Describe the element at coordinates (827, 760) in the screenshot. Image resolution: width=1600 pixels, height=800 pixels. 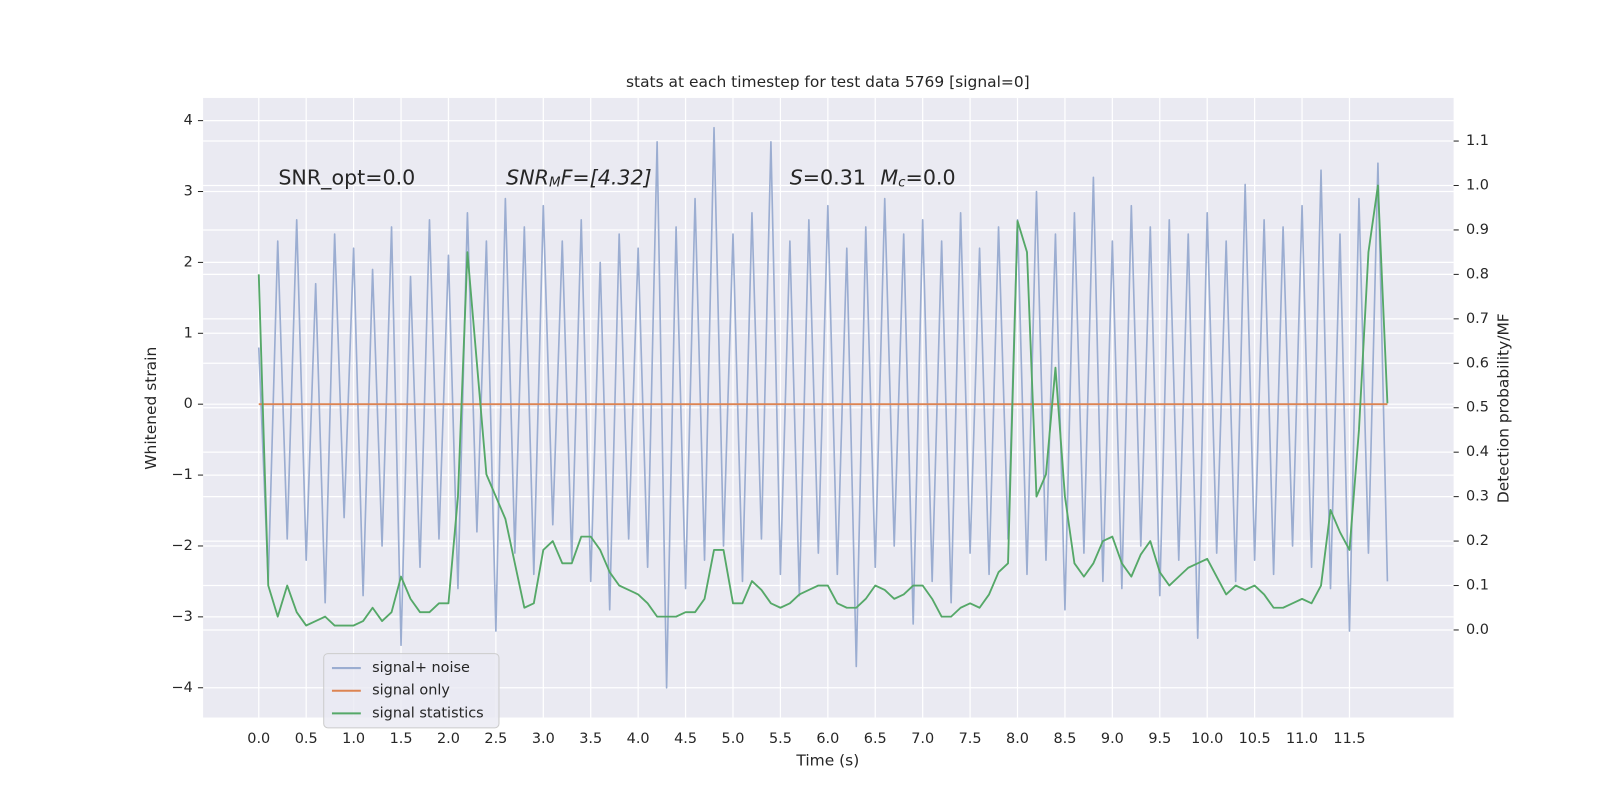
I see `x-axis-label: Time (s)` at that location.